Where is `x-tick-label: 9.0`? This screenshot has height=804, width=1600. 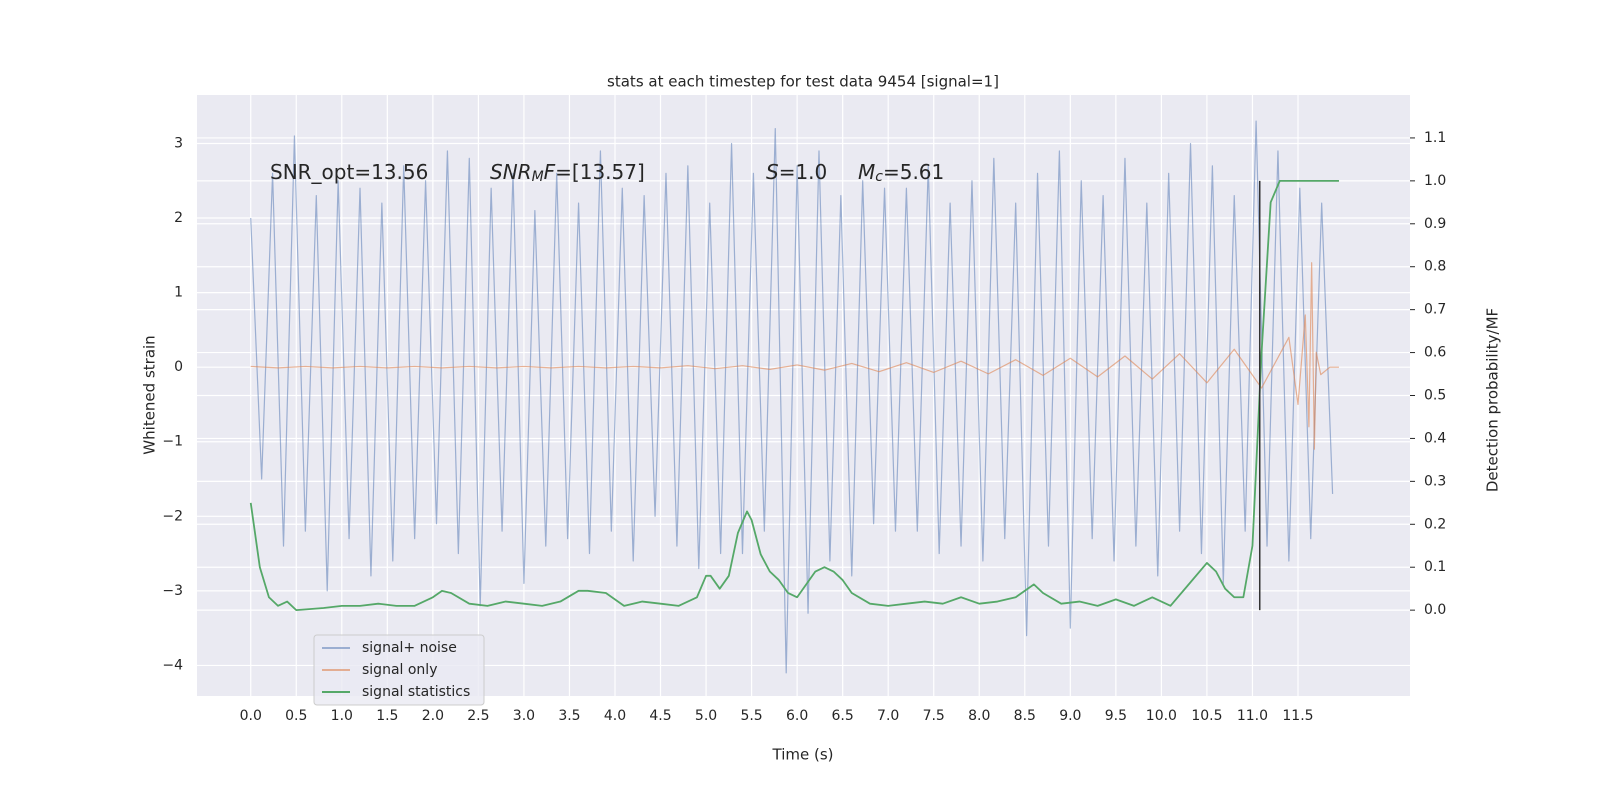
x-tick-label: 9.0 is located at coordinates (1070, 716).